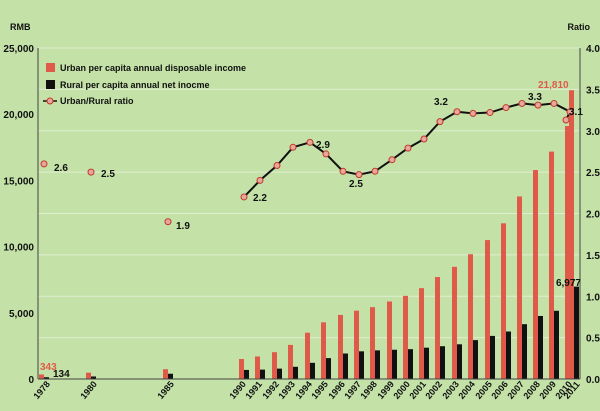 The width and height of the screenshot is (600, 411). Describe the element at coordinates (310, 142) in the screenshot. I see `ratio-point-1994` at that location.